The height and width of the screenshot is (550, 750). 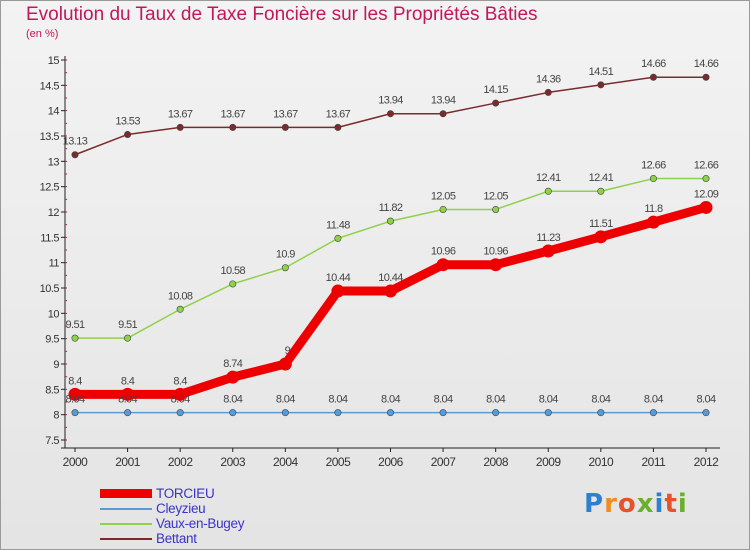 I want to click on y-tick-label: 15, so click(x=54, y=61).